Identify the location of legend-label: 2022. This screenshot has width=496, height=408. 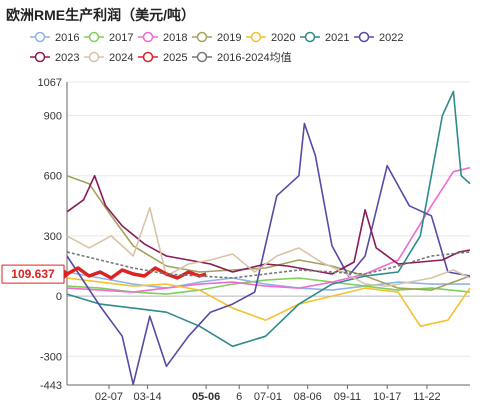
(391, 38).